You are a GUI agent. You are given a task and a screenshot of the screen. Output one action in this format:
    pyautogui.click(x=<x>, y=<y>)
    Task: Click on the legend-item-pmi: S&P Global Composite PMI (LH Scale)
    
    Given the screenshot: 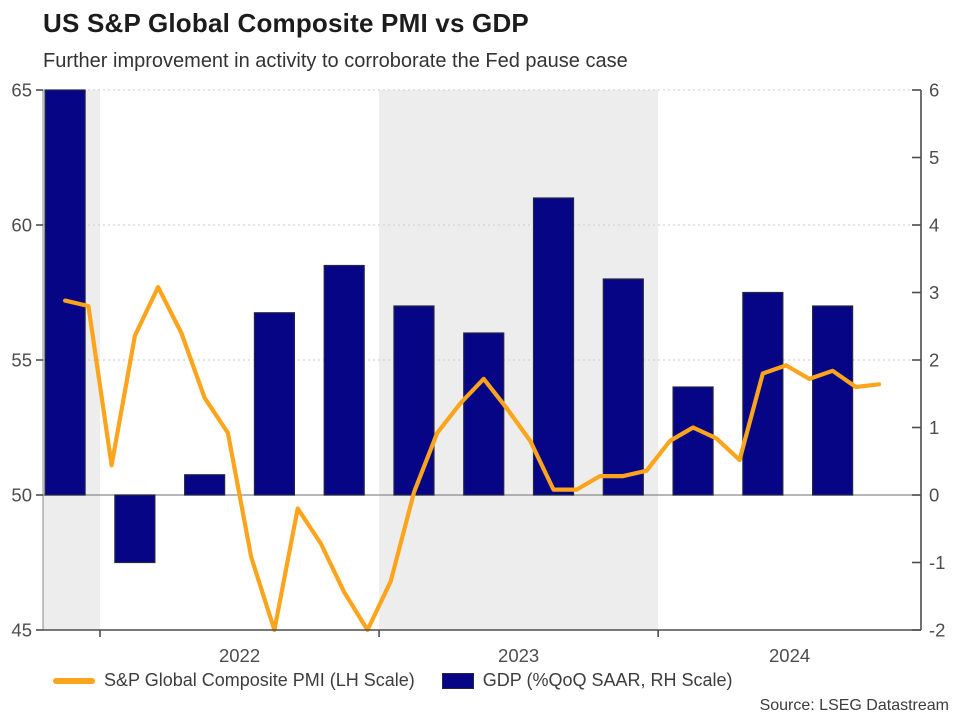 What is the action you would take?
    pyautogui.click(x=234, y=680)
    